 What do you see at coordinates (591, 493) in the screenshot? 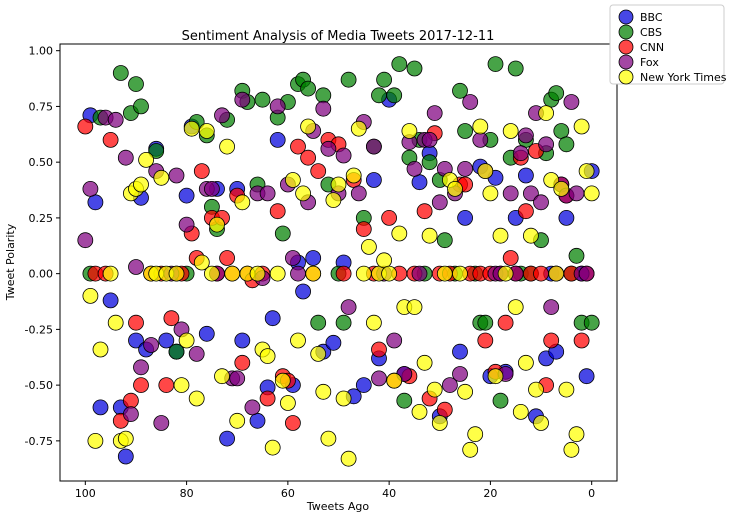
I see `x-tick-label: 0` at bounding box center [591, 493].